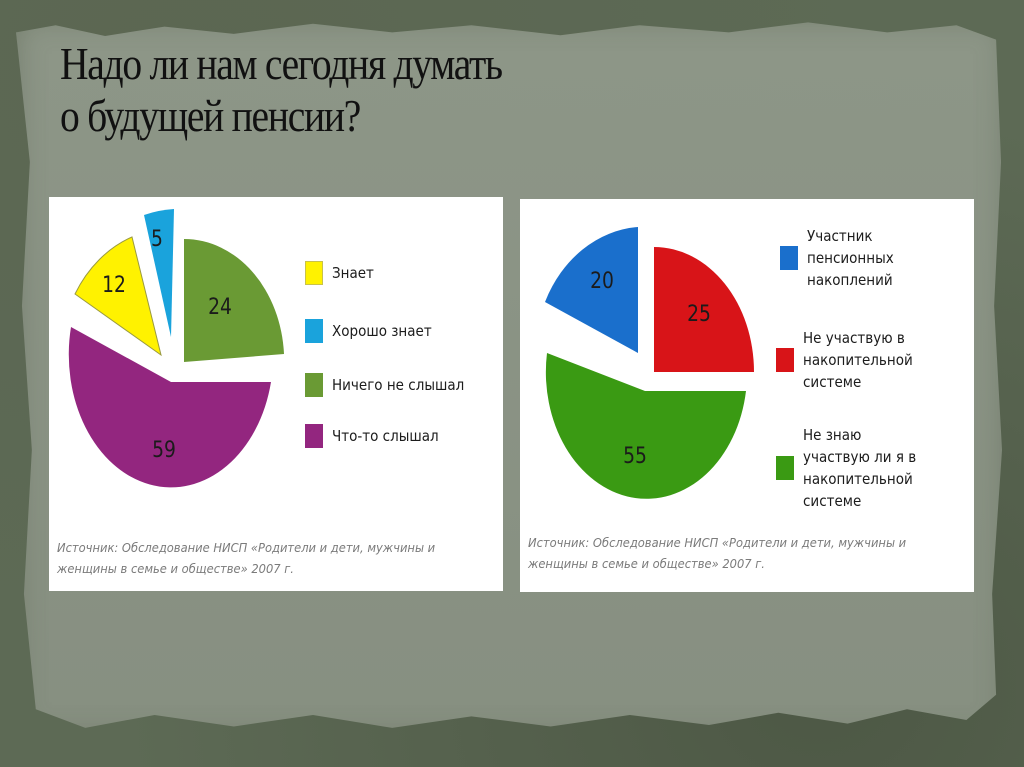  I want to click on legend-item-uchastnik: Участник пенсионных накоплений, so click(841, 258).